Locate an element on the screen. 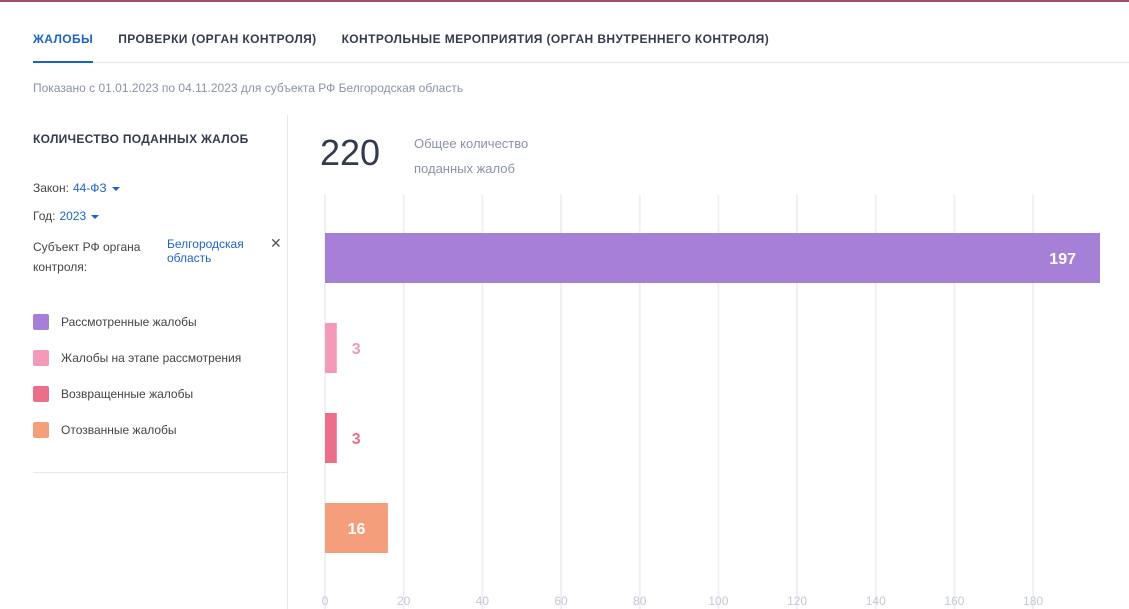 Image resolution: width=1129 pixels, height=609 pixels. bar-value-label: 197 is located at coordinates (1062, 259).